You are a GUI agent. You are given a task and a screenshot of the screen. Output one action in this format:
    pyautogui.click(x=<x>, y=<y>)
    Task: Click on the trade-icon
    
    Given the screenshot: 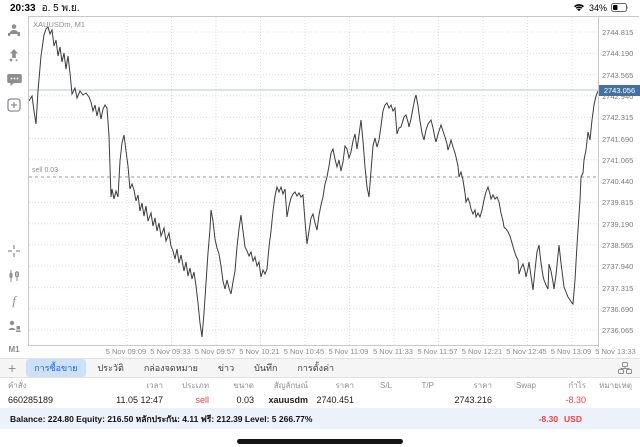 What is the action you would take?
    pyautogui.click(x=14, y=55)
    